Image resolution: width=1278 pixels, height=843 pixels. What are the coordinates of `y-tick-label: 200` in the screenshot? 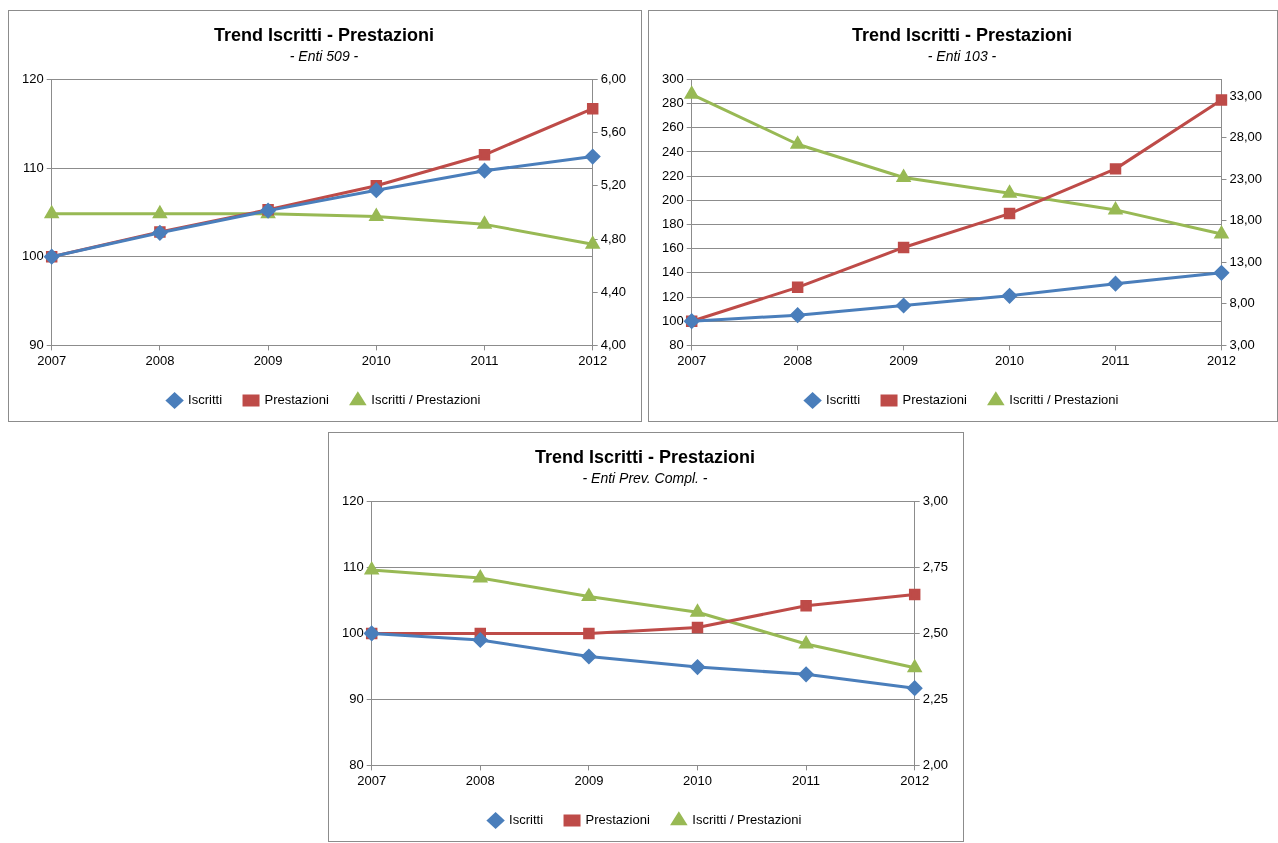 It's located at (672, 199).